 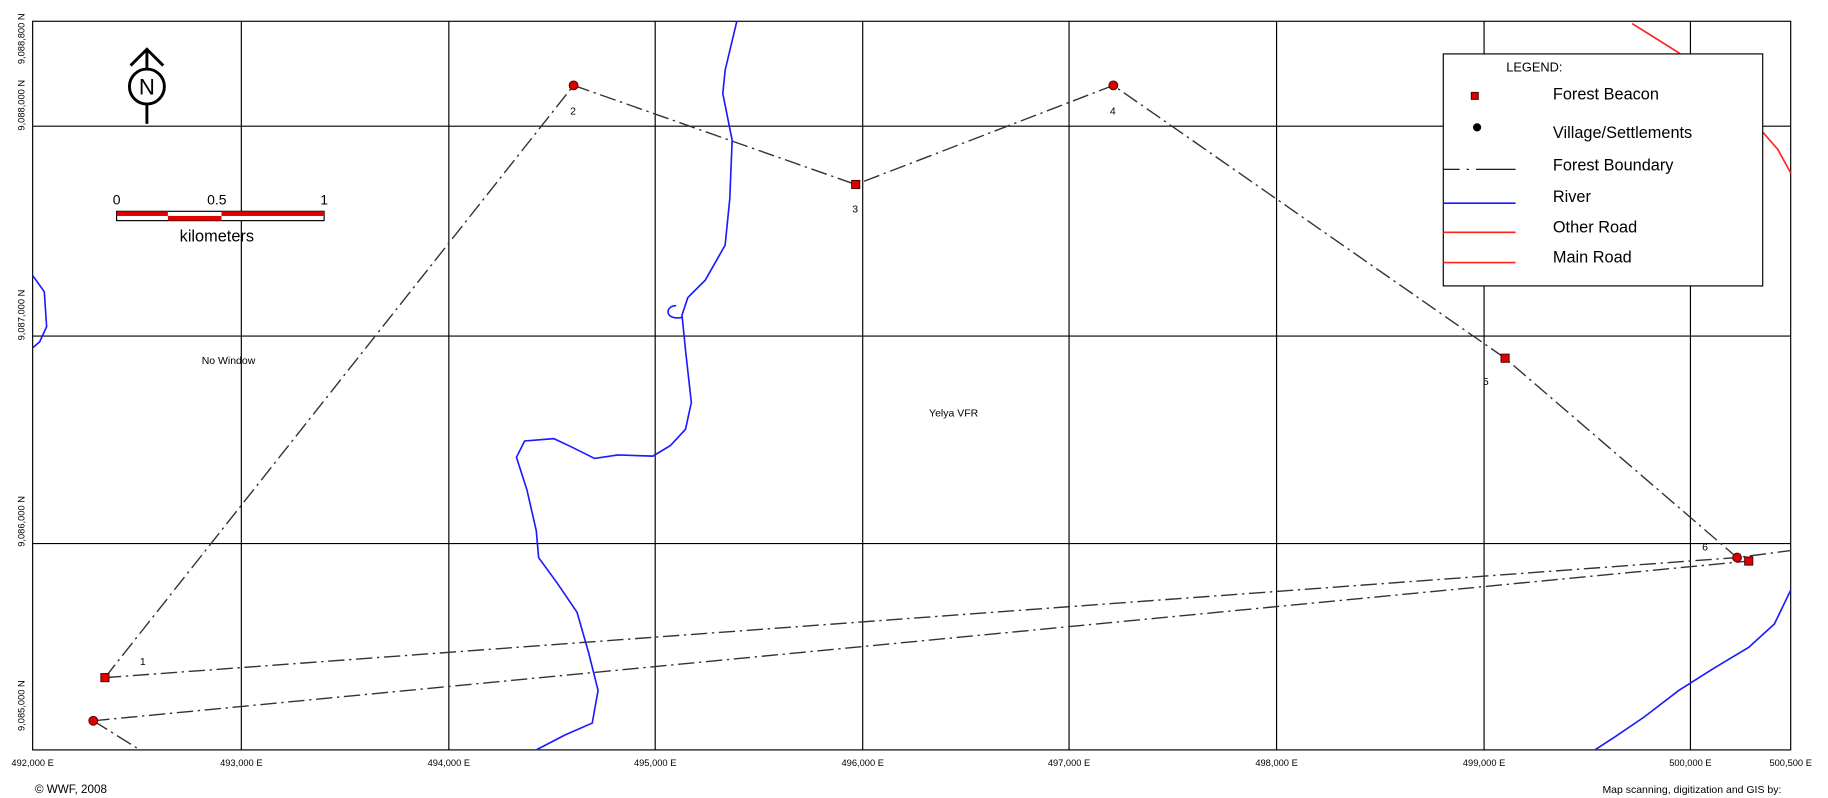 What do you see at coordinates (71, 789) in the screenshot?
I see `copyright: © WWF, 2008` at bounding box center [71, 789].